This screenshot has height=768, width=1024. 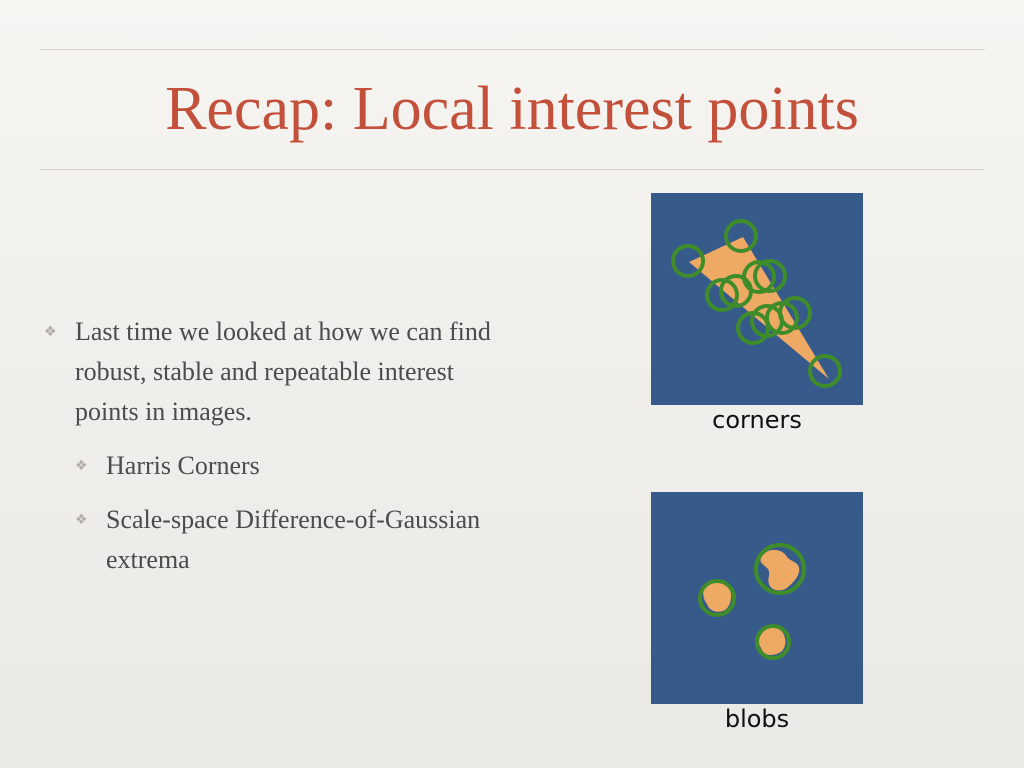 What do you see at coordinates (757, 299) in the screenshot?
I see `corners-figure` at bounding box center [757, 299].